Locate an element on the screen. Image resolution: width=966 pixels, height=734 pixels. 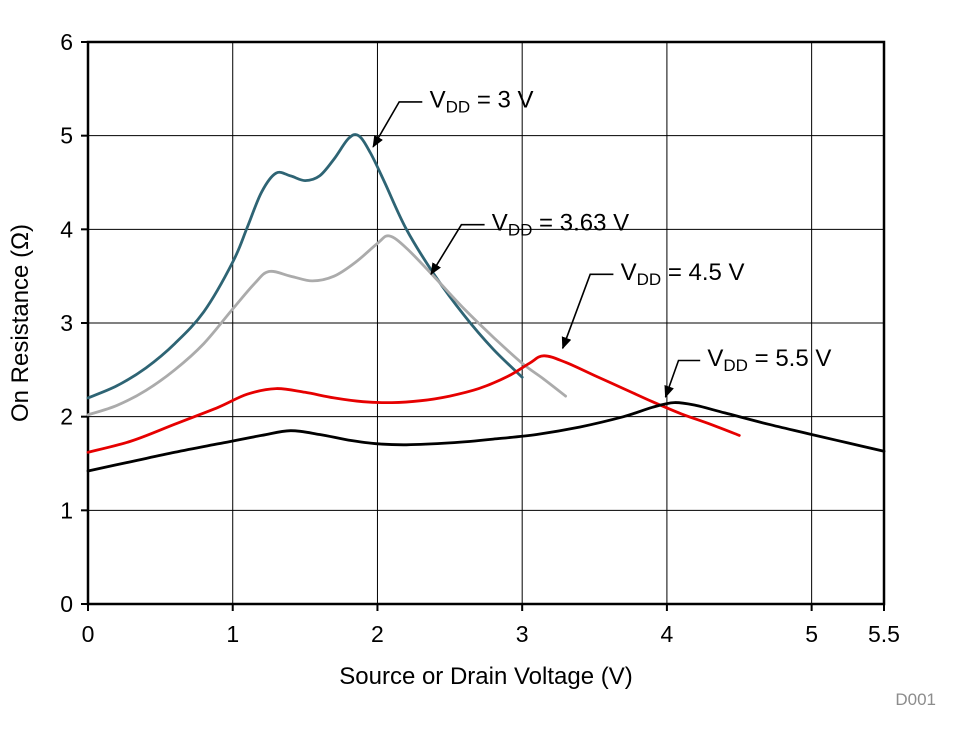
annotation-label-3: VDD = 5.5 V is located at coordinates (769, 360).